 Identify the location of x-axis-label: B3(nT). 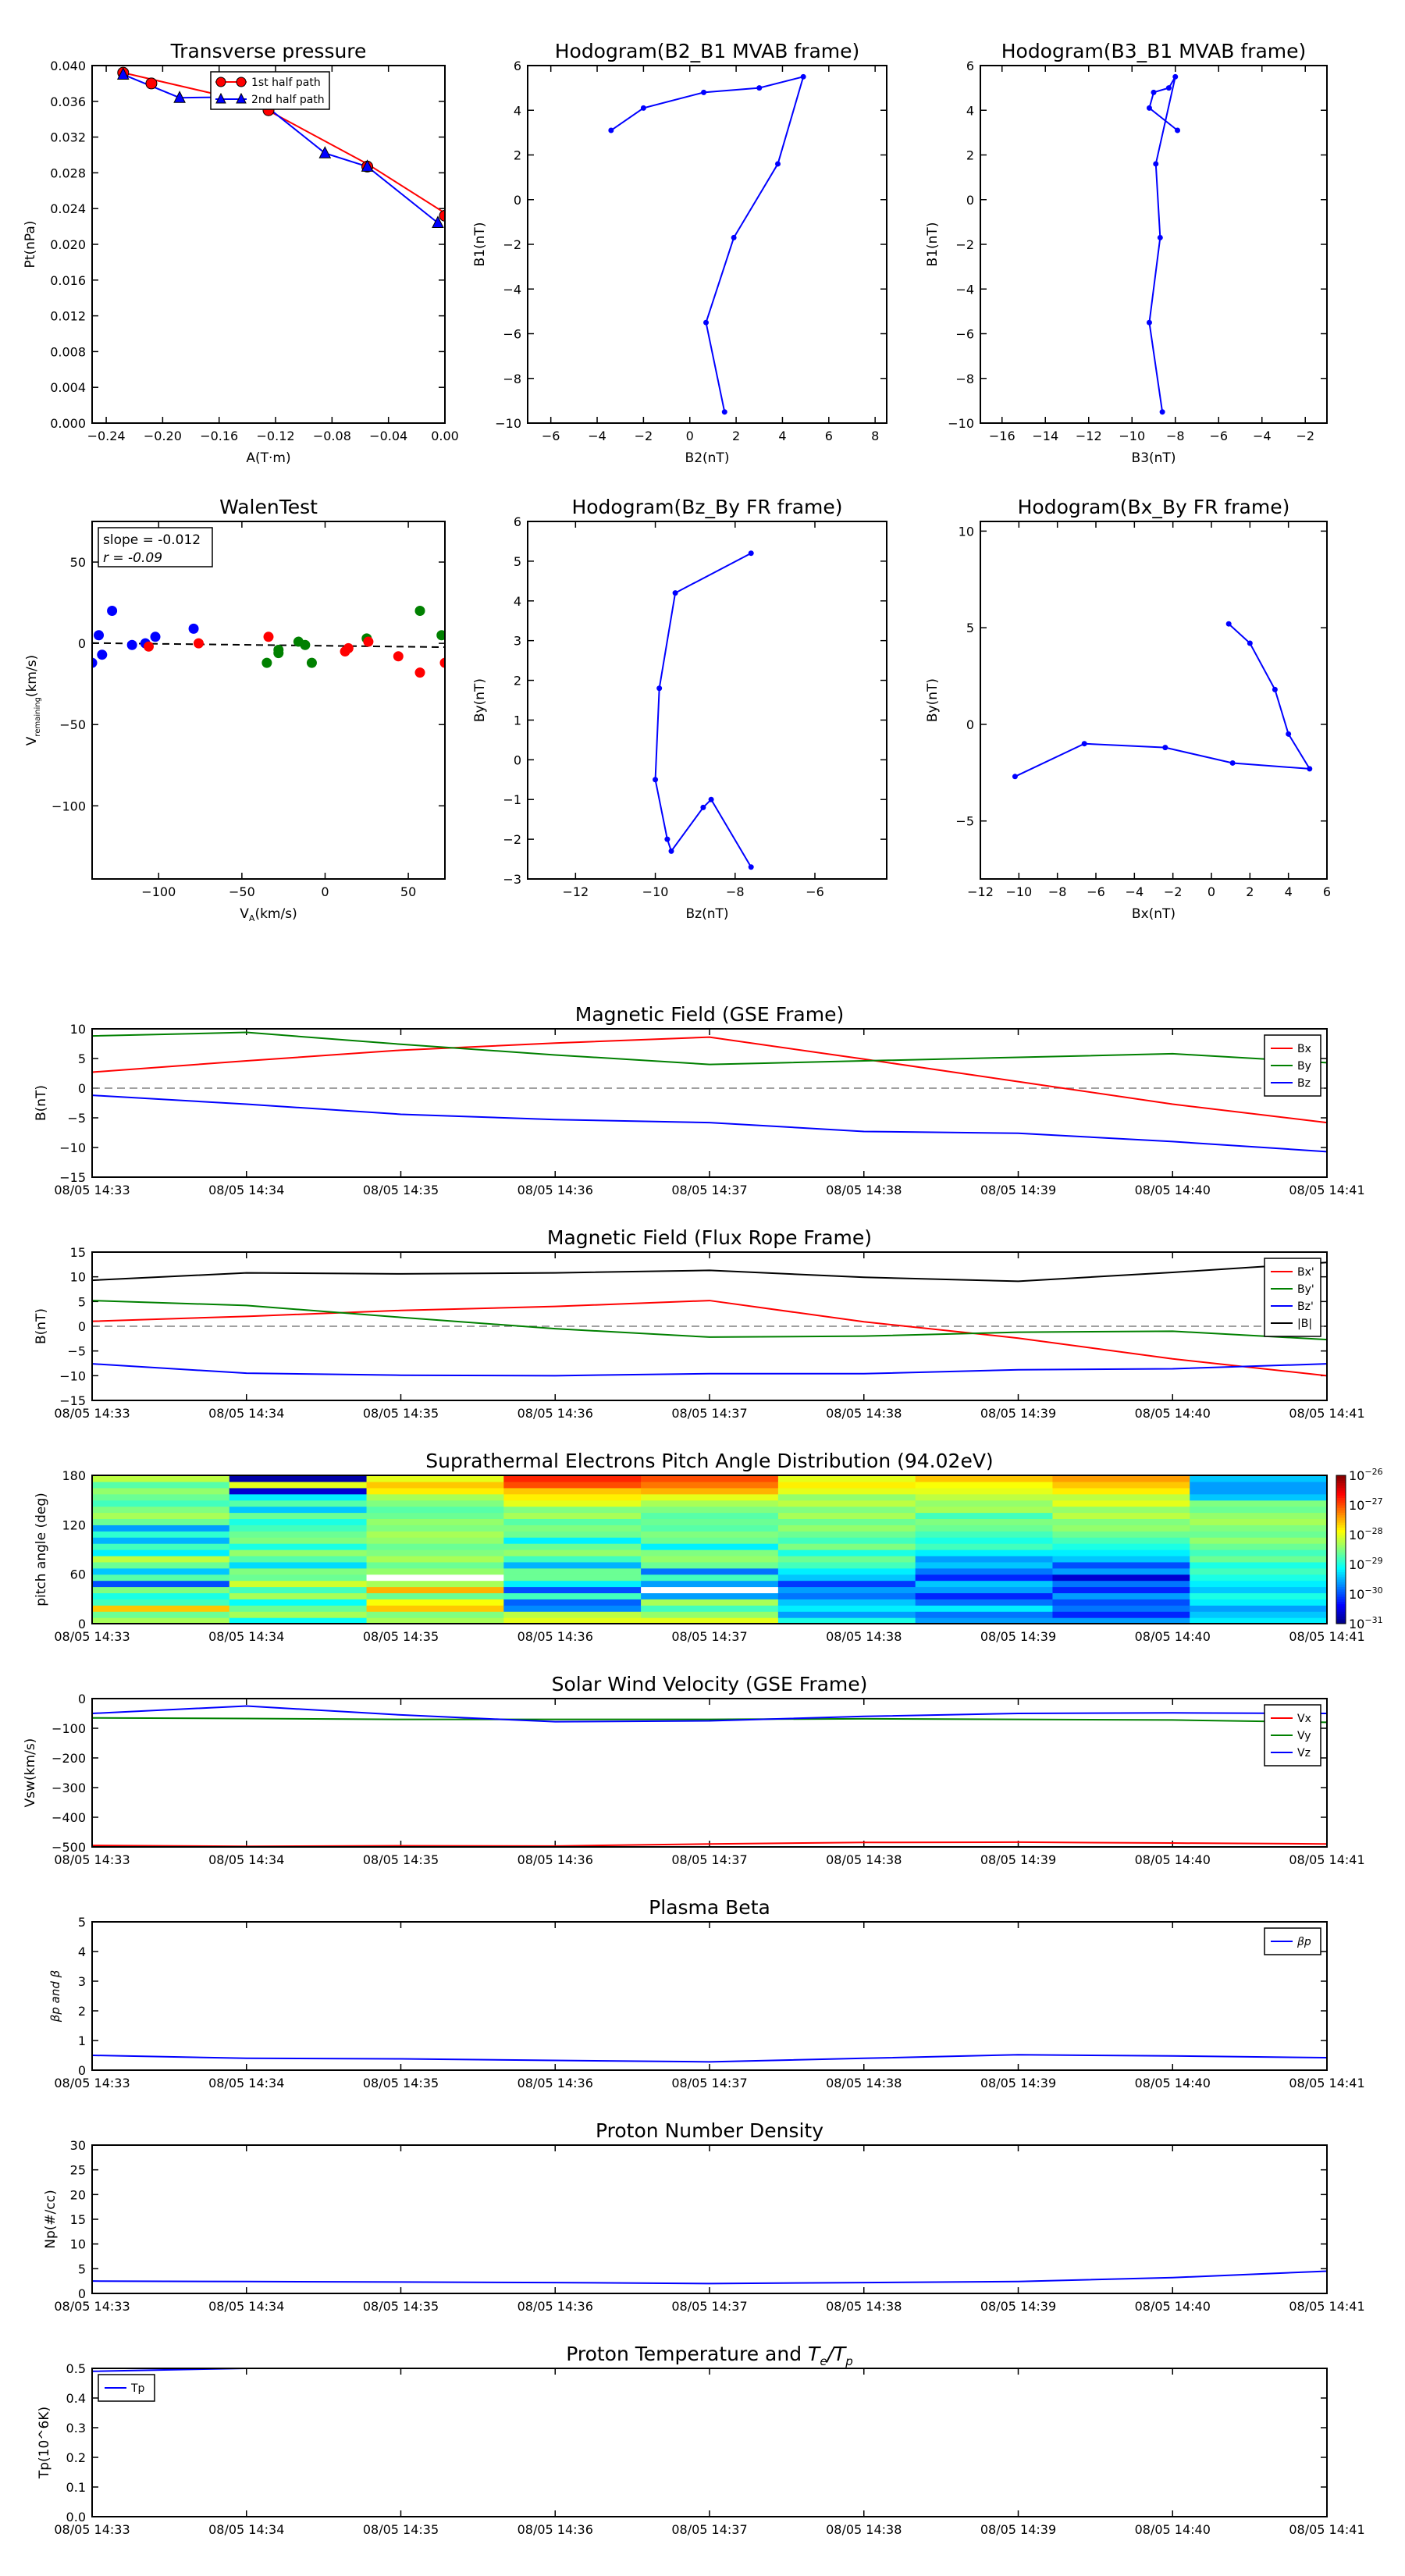
(1154, 458).